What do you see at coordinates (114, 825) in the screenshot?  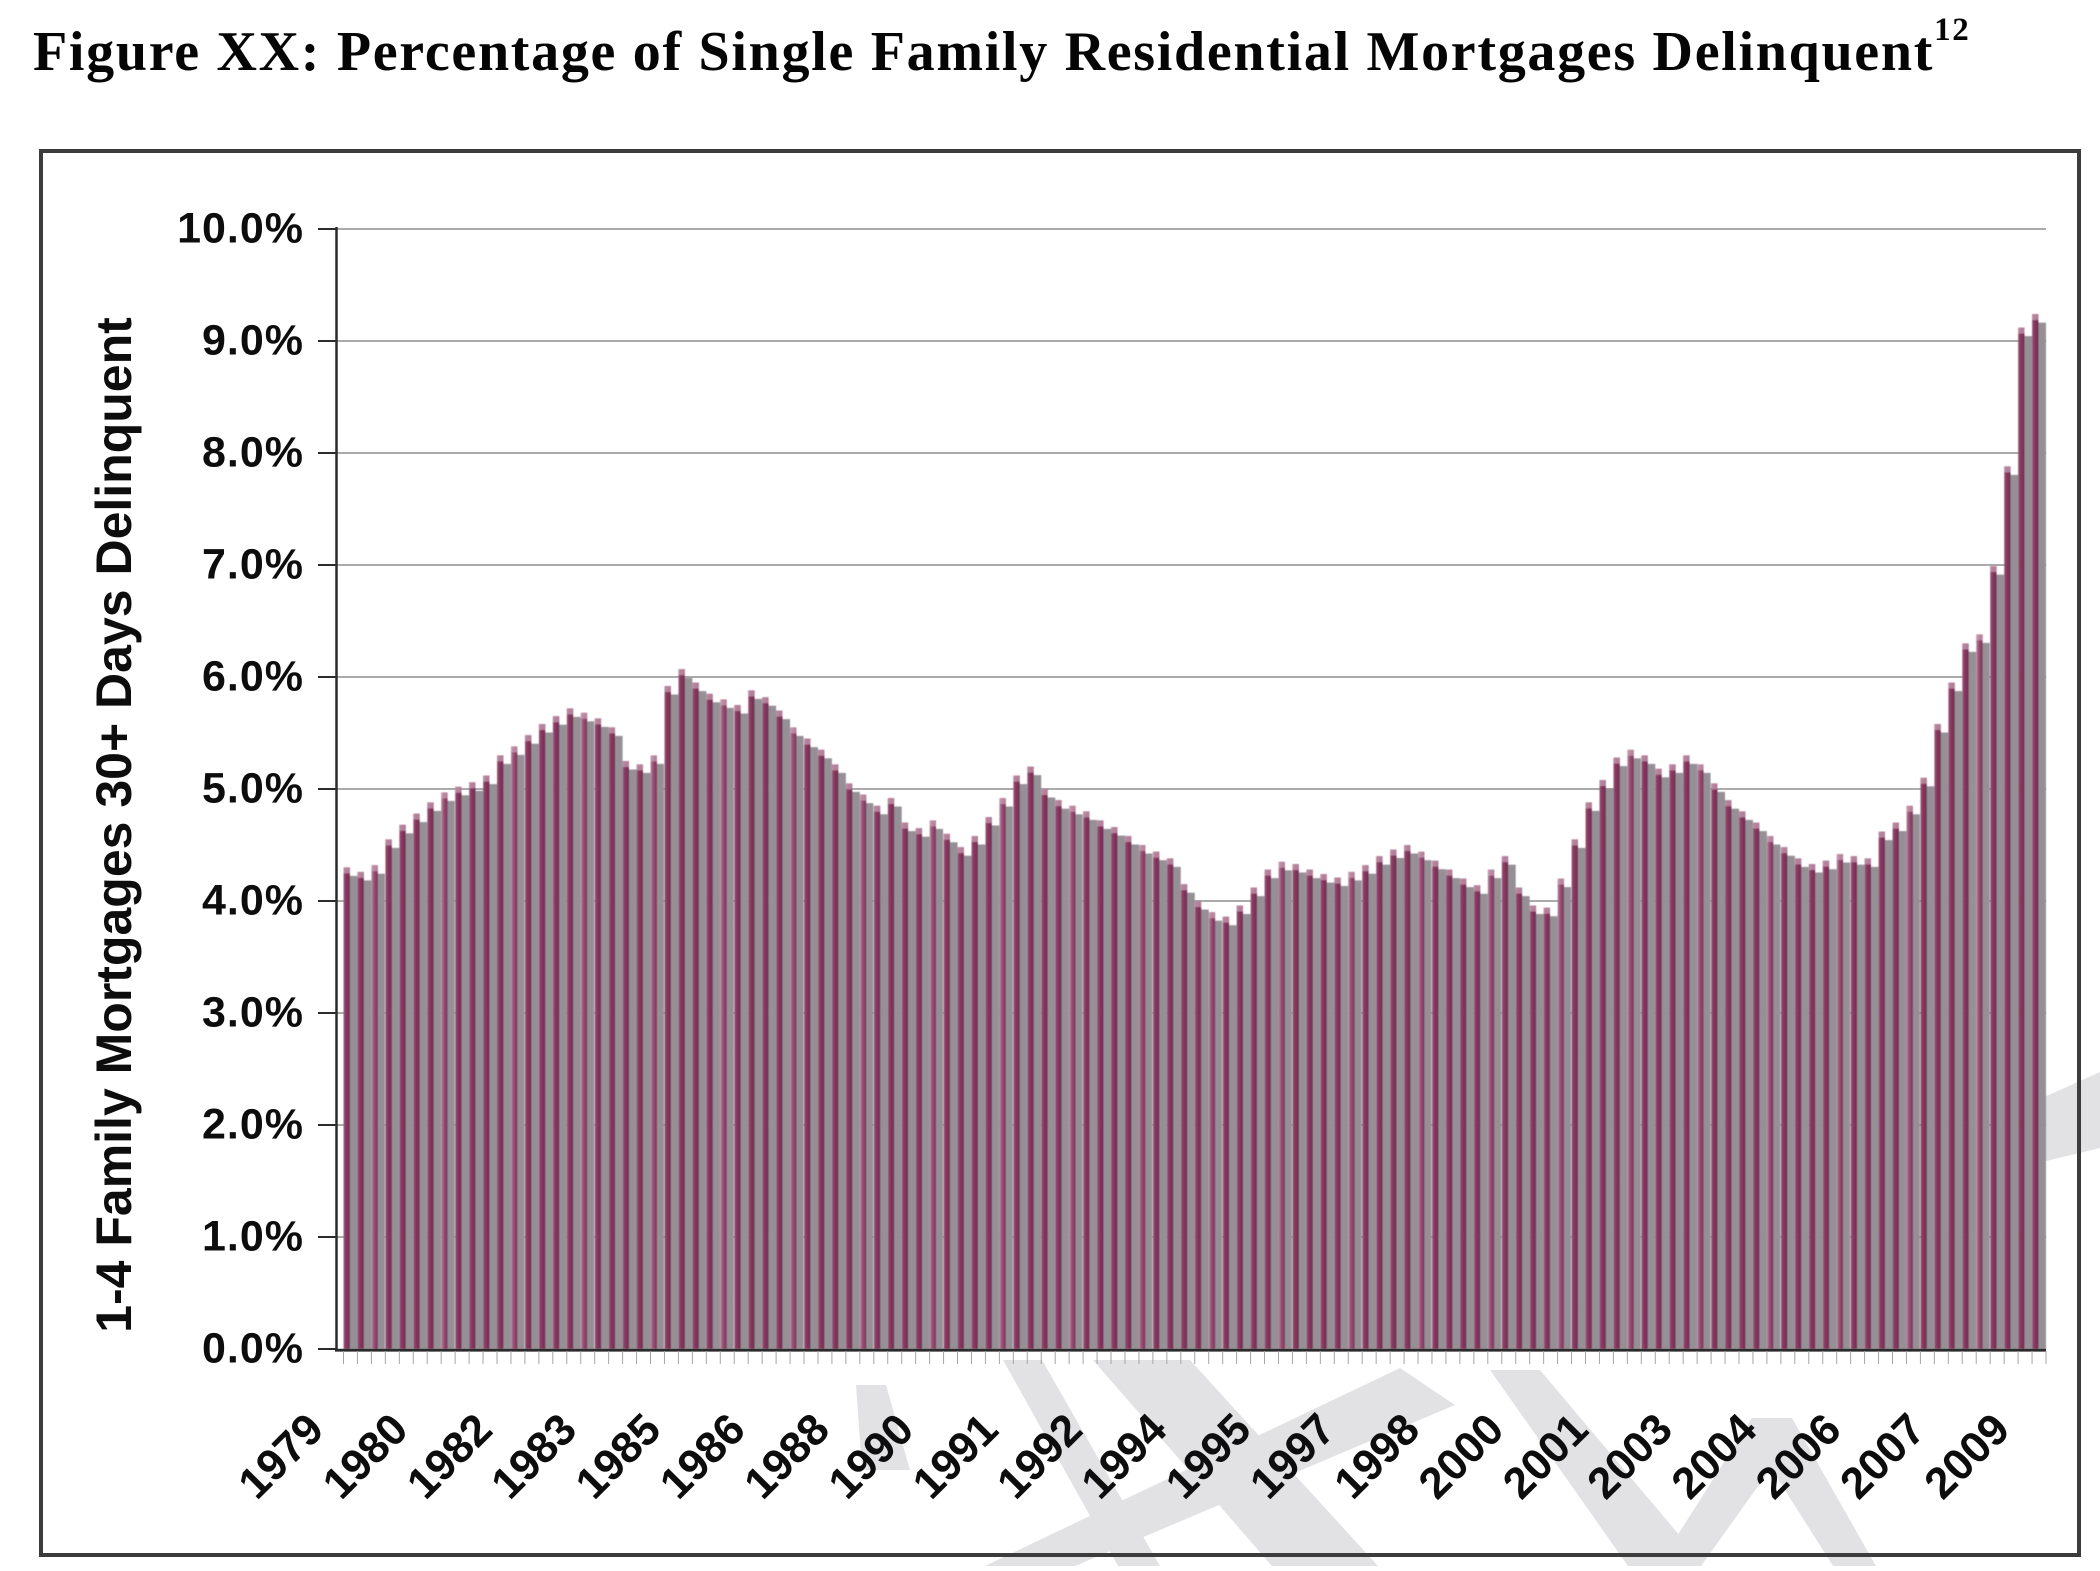 I see `svg-text:1-4 Family Mortgages 30+ Days: 1-4 Family Mortgages 30+ Days Delinquent` at bounding box center [114, 825].